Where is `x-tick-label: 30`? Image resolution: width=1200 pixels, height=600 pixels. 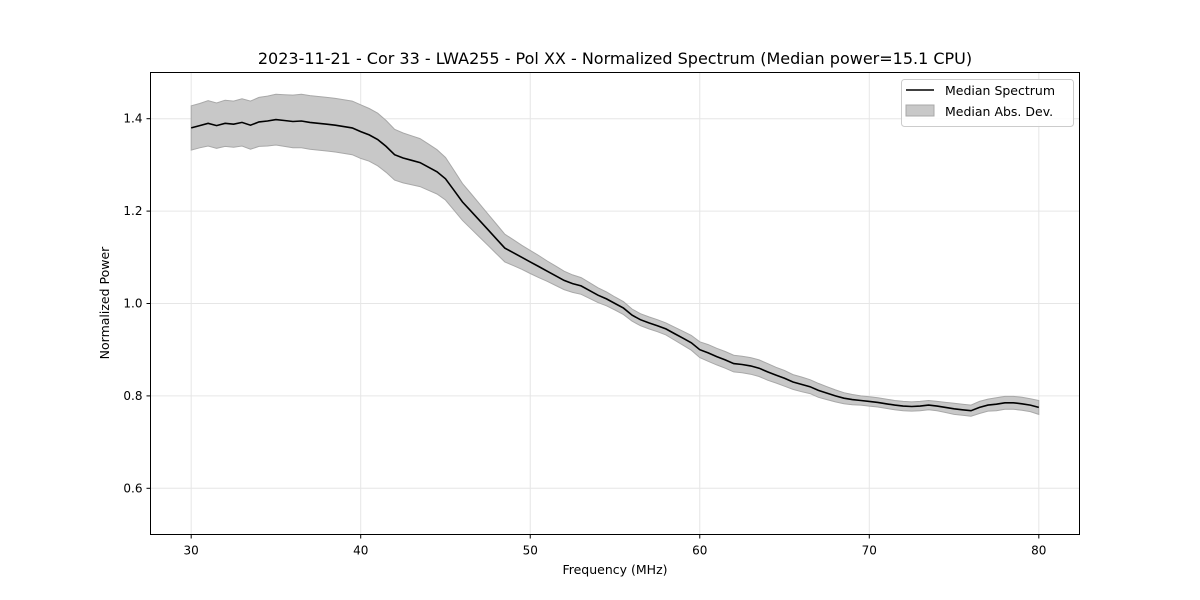
x-tick-label: 30 is located at coordinates (191, 551).